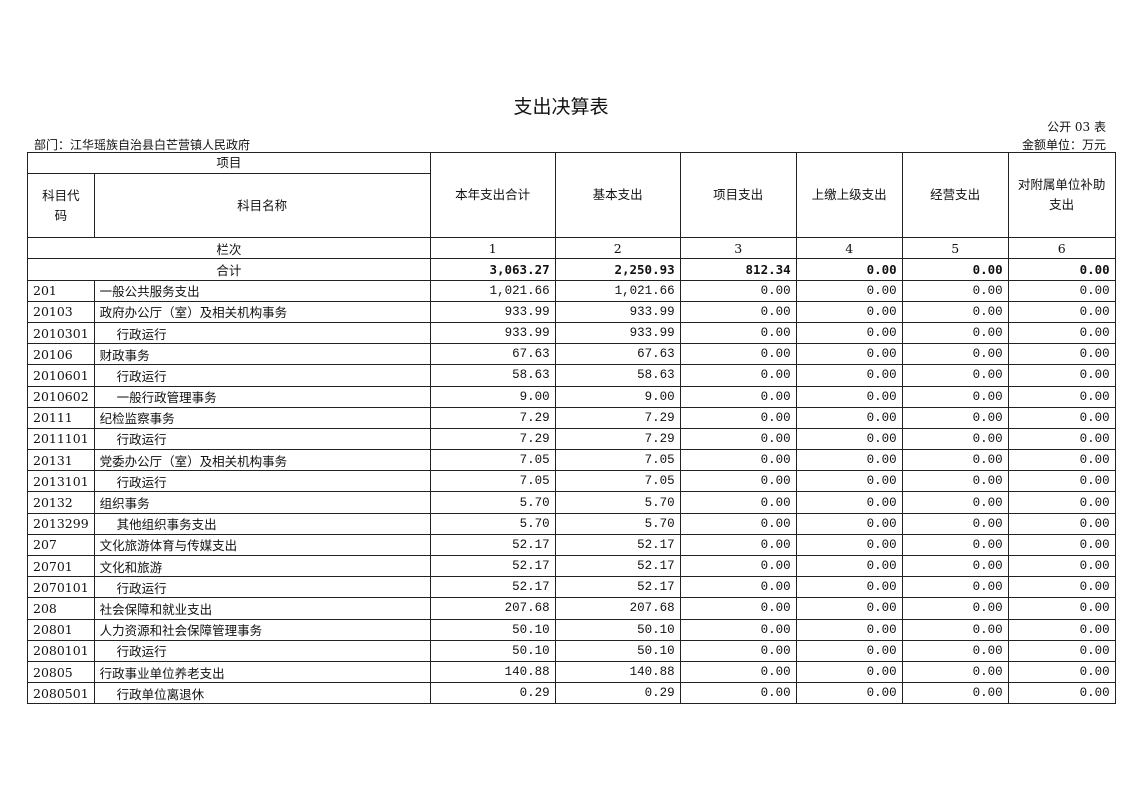 This screenshot has width=1122, height=793. What do you see at coordinates (262, 629) in the screenshot?
I see `subject-name: 人力资源和社会保障管理事务` at bounding box center [262, 629].